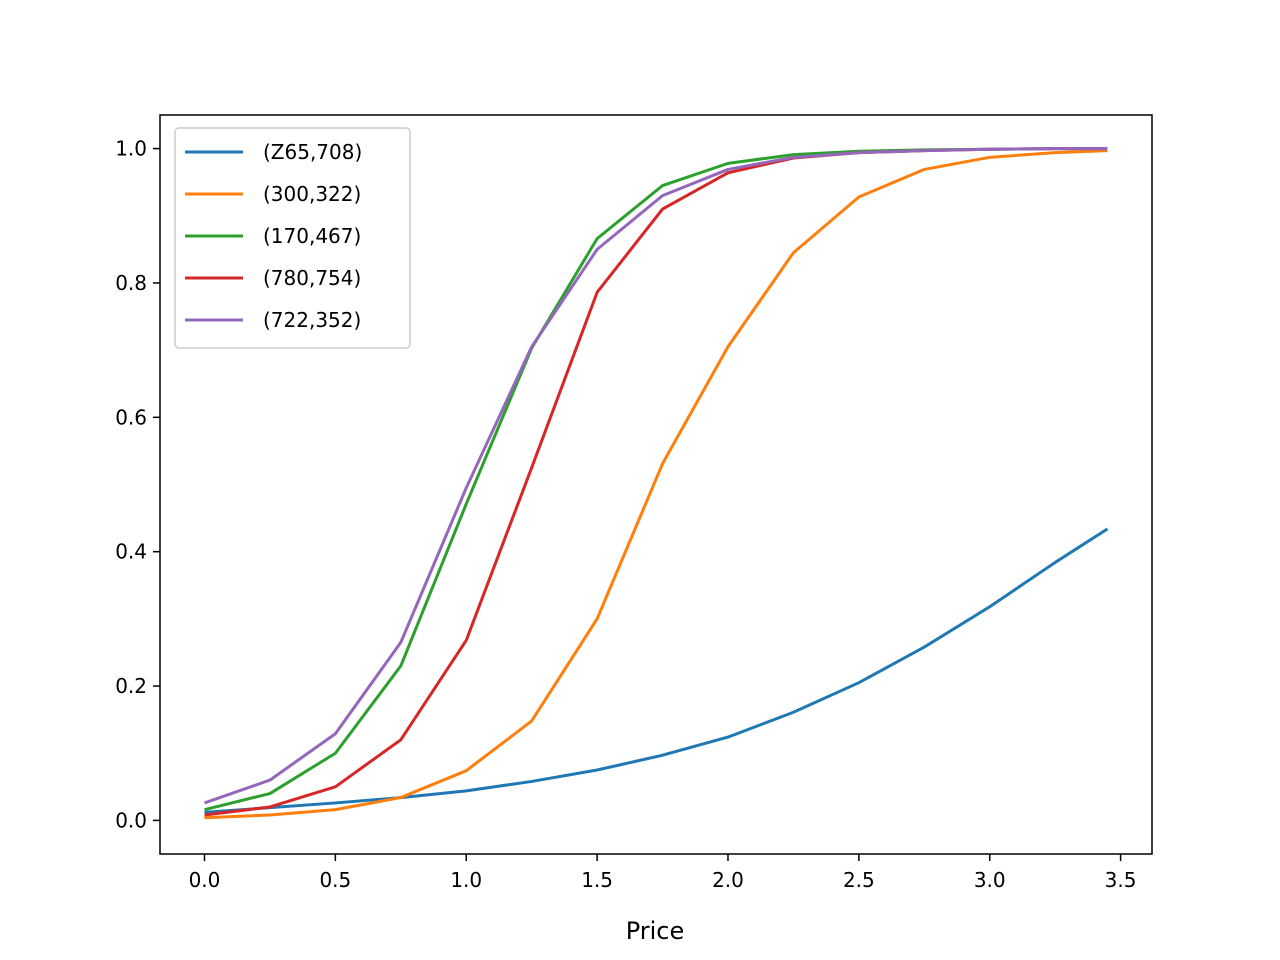 This screenshot has width=1280, height=960. I want to click on x-tick-label: 2.5, so click(859, 880).